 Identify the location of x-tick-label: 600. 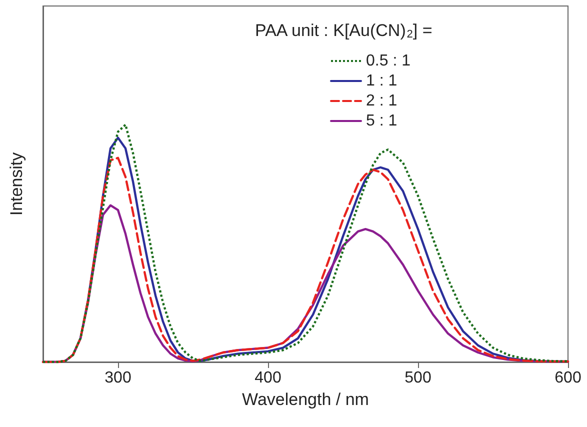
(568, 378).